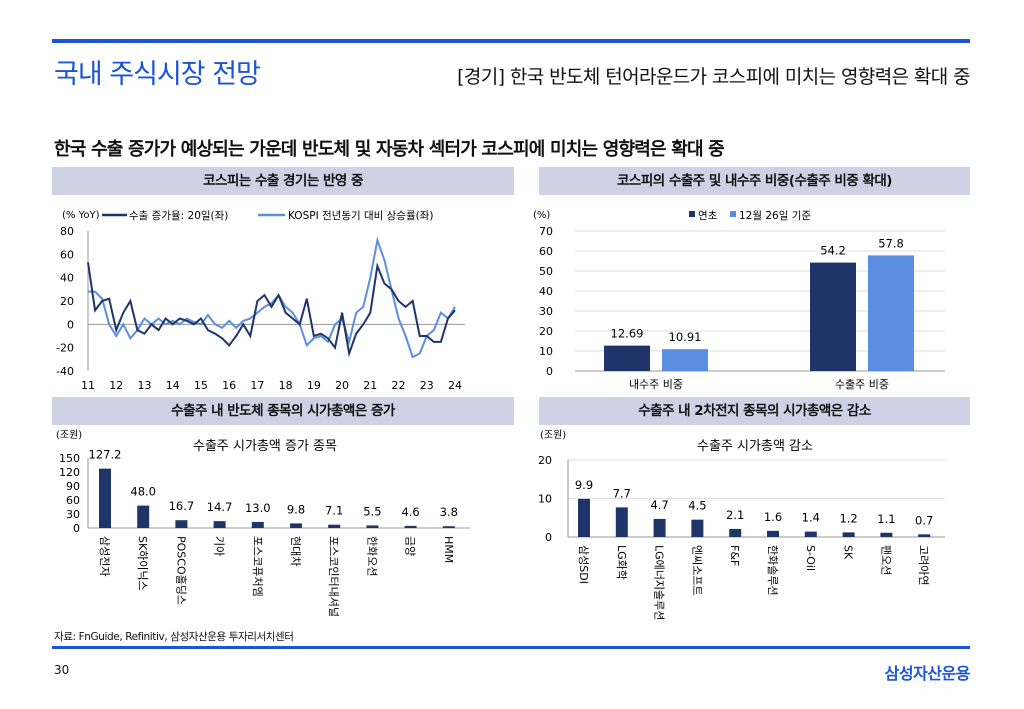  What do you see at coordinates (546, 351) in the screenshot?
I see `y-tick-label: 10` at bounding box center [546, 351].